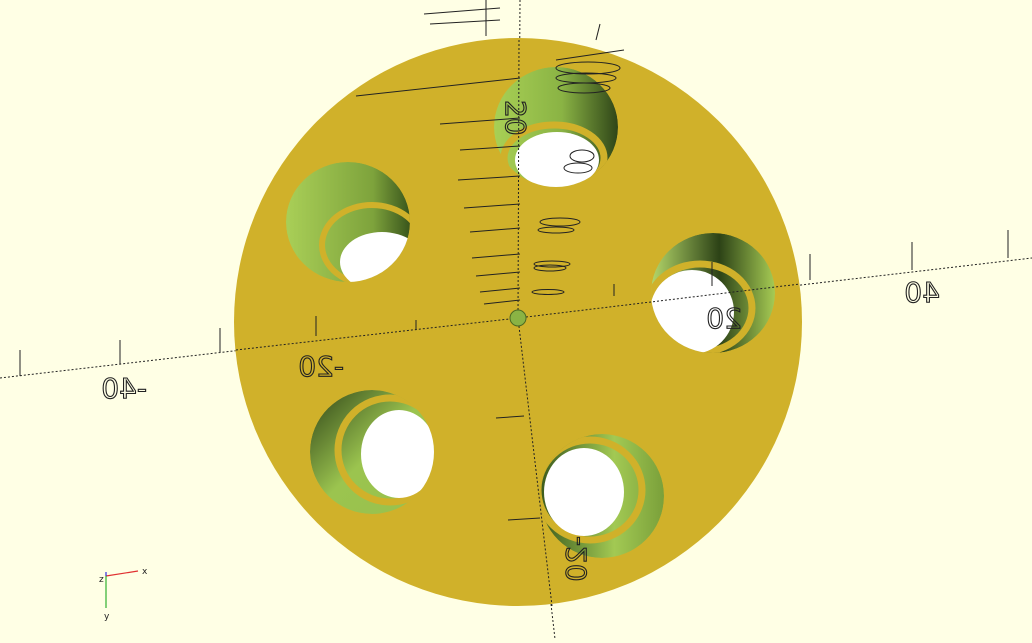 Image resolution: width=1032 pixels, height=643 pixels. What do you see at coordinates (576, 559) in the screenshot?
I see `axis-label-y-neg-20: -20` at bounding box center [576, 559].